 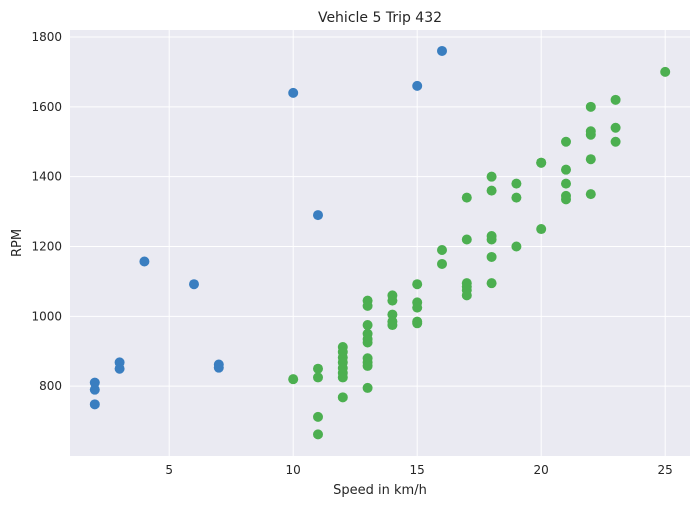 What do you see at coordinates (380, 490) in the screenshot?
I see `x-axis-label: Speed in km/h` at bounding box center [380, 490].